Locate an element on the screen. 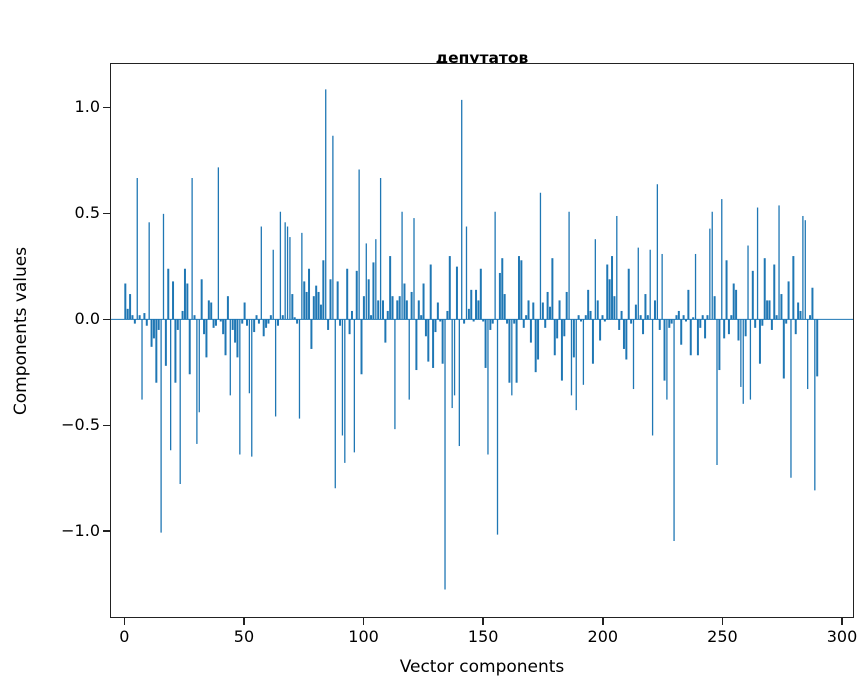  y-tick-label-wrap: −1.0 is located at coordinates (61, 531).